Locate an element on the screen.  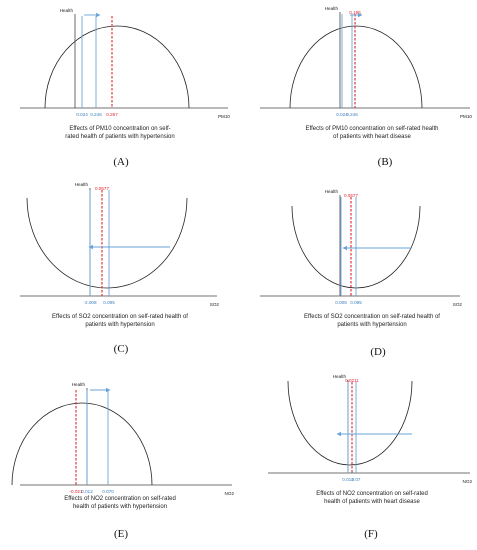
panel-letter: (D) is located at coordinates (378, 352).